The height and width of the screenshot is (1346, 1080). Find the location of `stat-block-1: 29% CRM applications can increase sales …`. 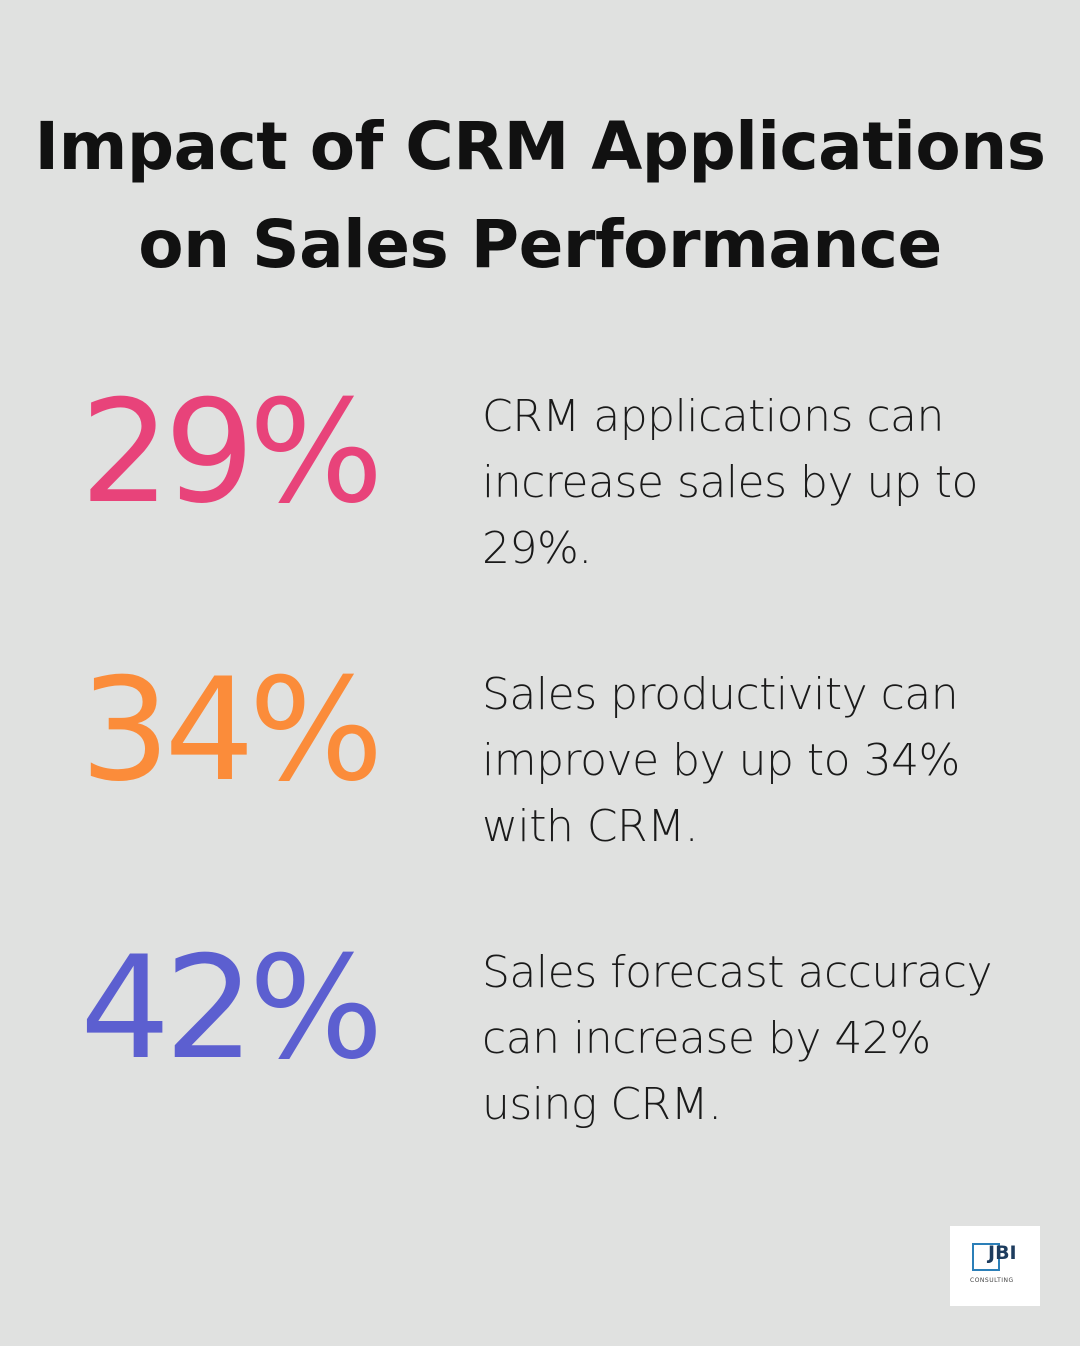

stat-block-1: 29% CRM applications can increase sales … is located at coordinates (540, 478).